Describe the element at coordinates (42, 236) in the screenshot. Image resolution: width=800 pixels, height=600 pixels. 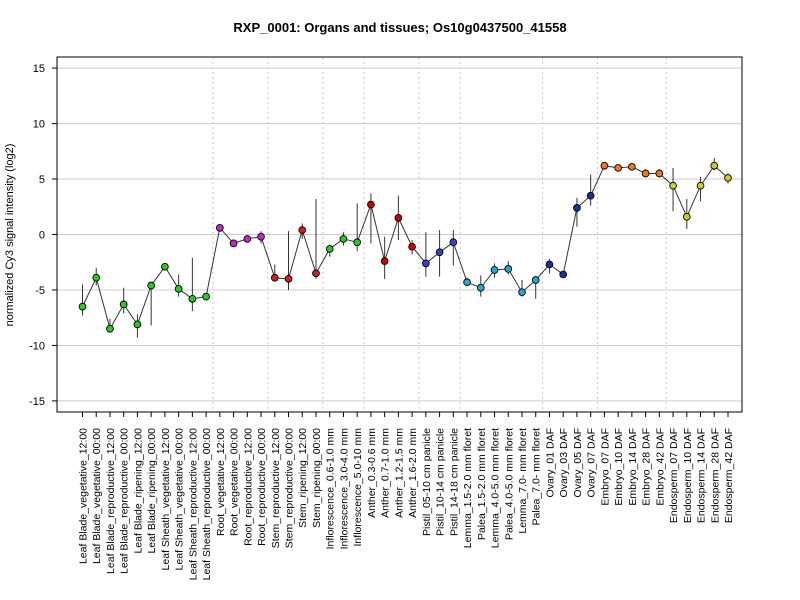
I see `y-tick-label: 0` at that location.